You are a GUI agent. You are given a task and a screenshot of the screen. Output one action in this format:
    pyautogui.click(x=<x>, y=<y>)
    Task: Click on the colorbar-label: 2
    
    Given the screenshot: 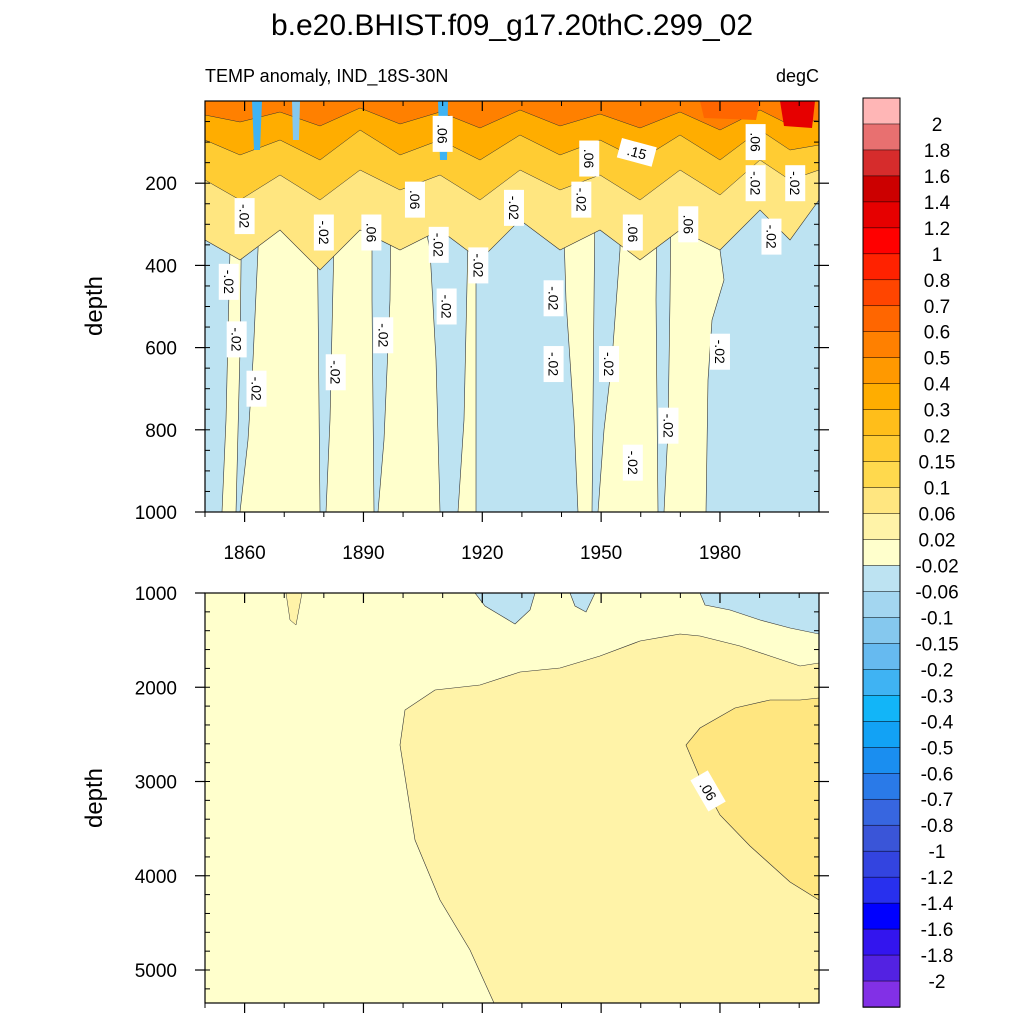 What is the action you would take?
    pyautogui.click(x=937, y=125)
    